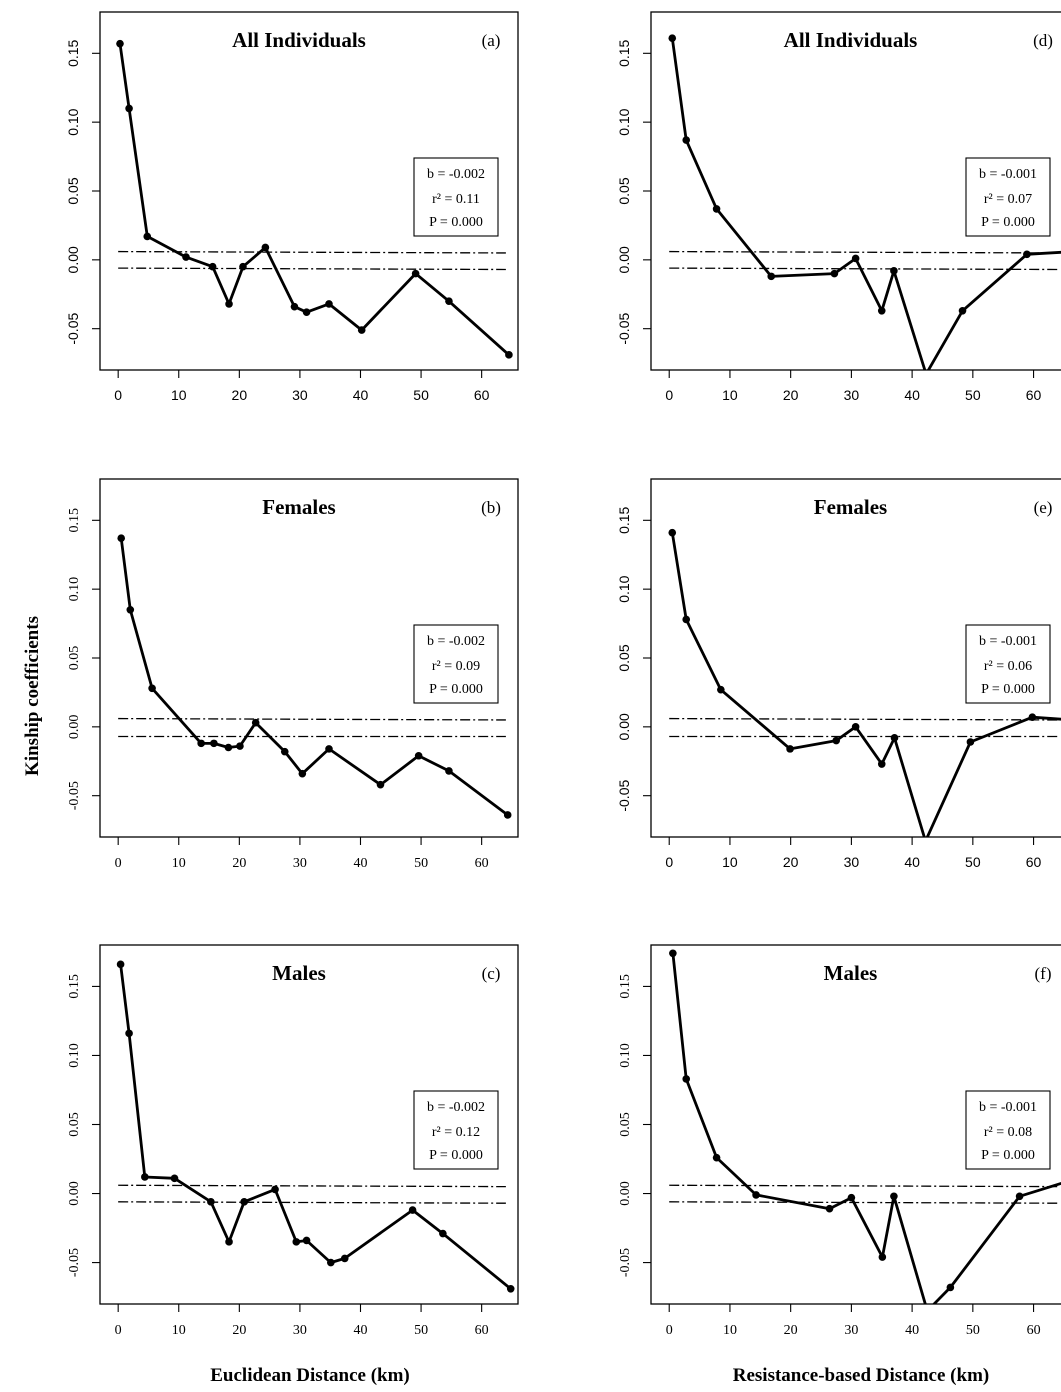  What do you see at coordinates (1043, 40) in the screenshot?
I see `panel-label: (d)` at bounding box center [1043, 40].